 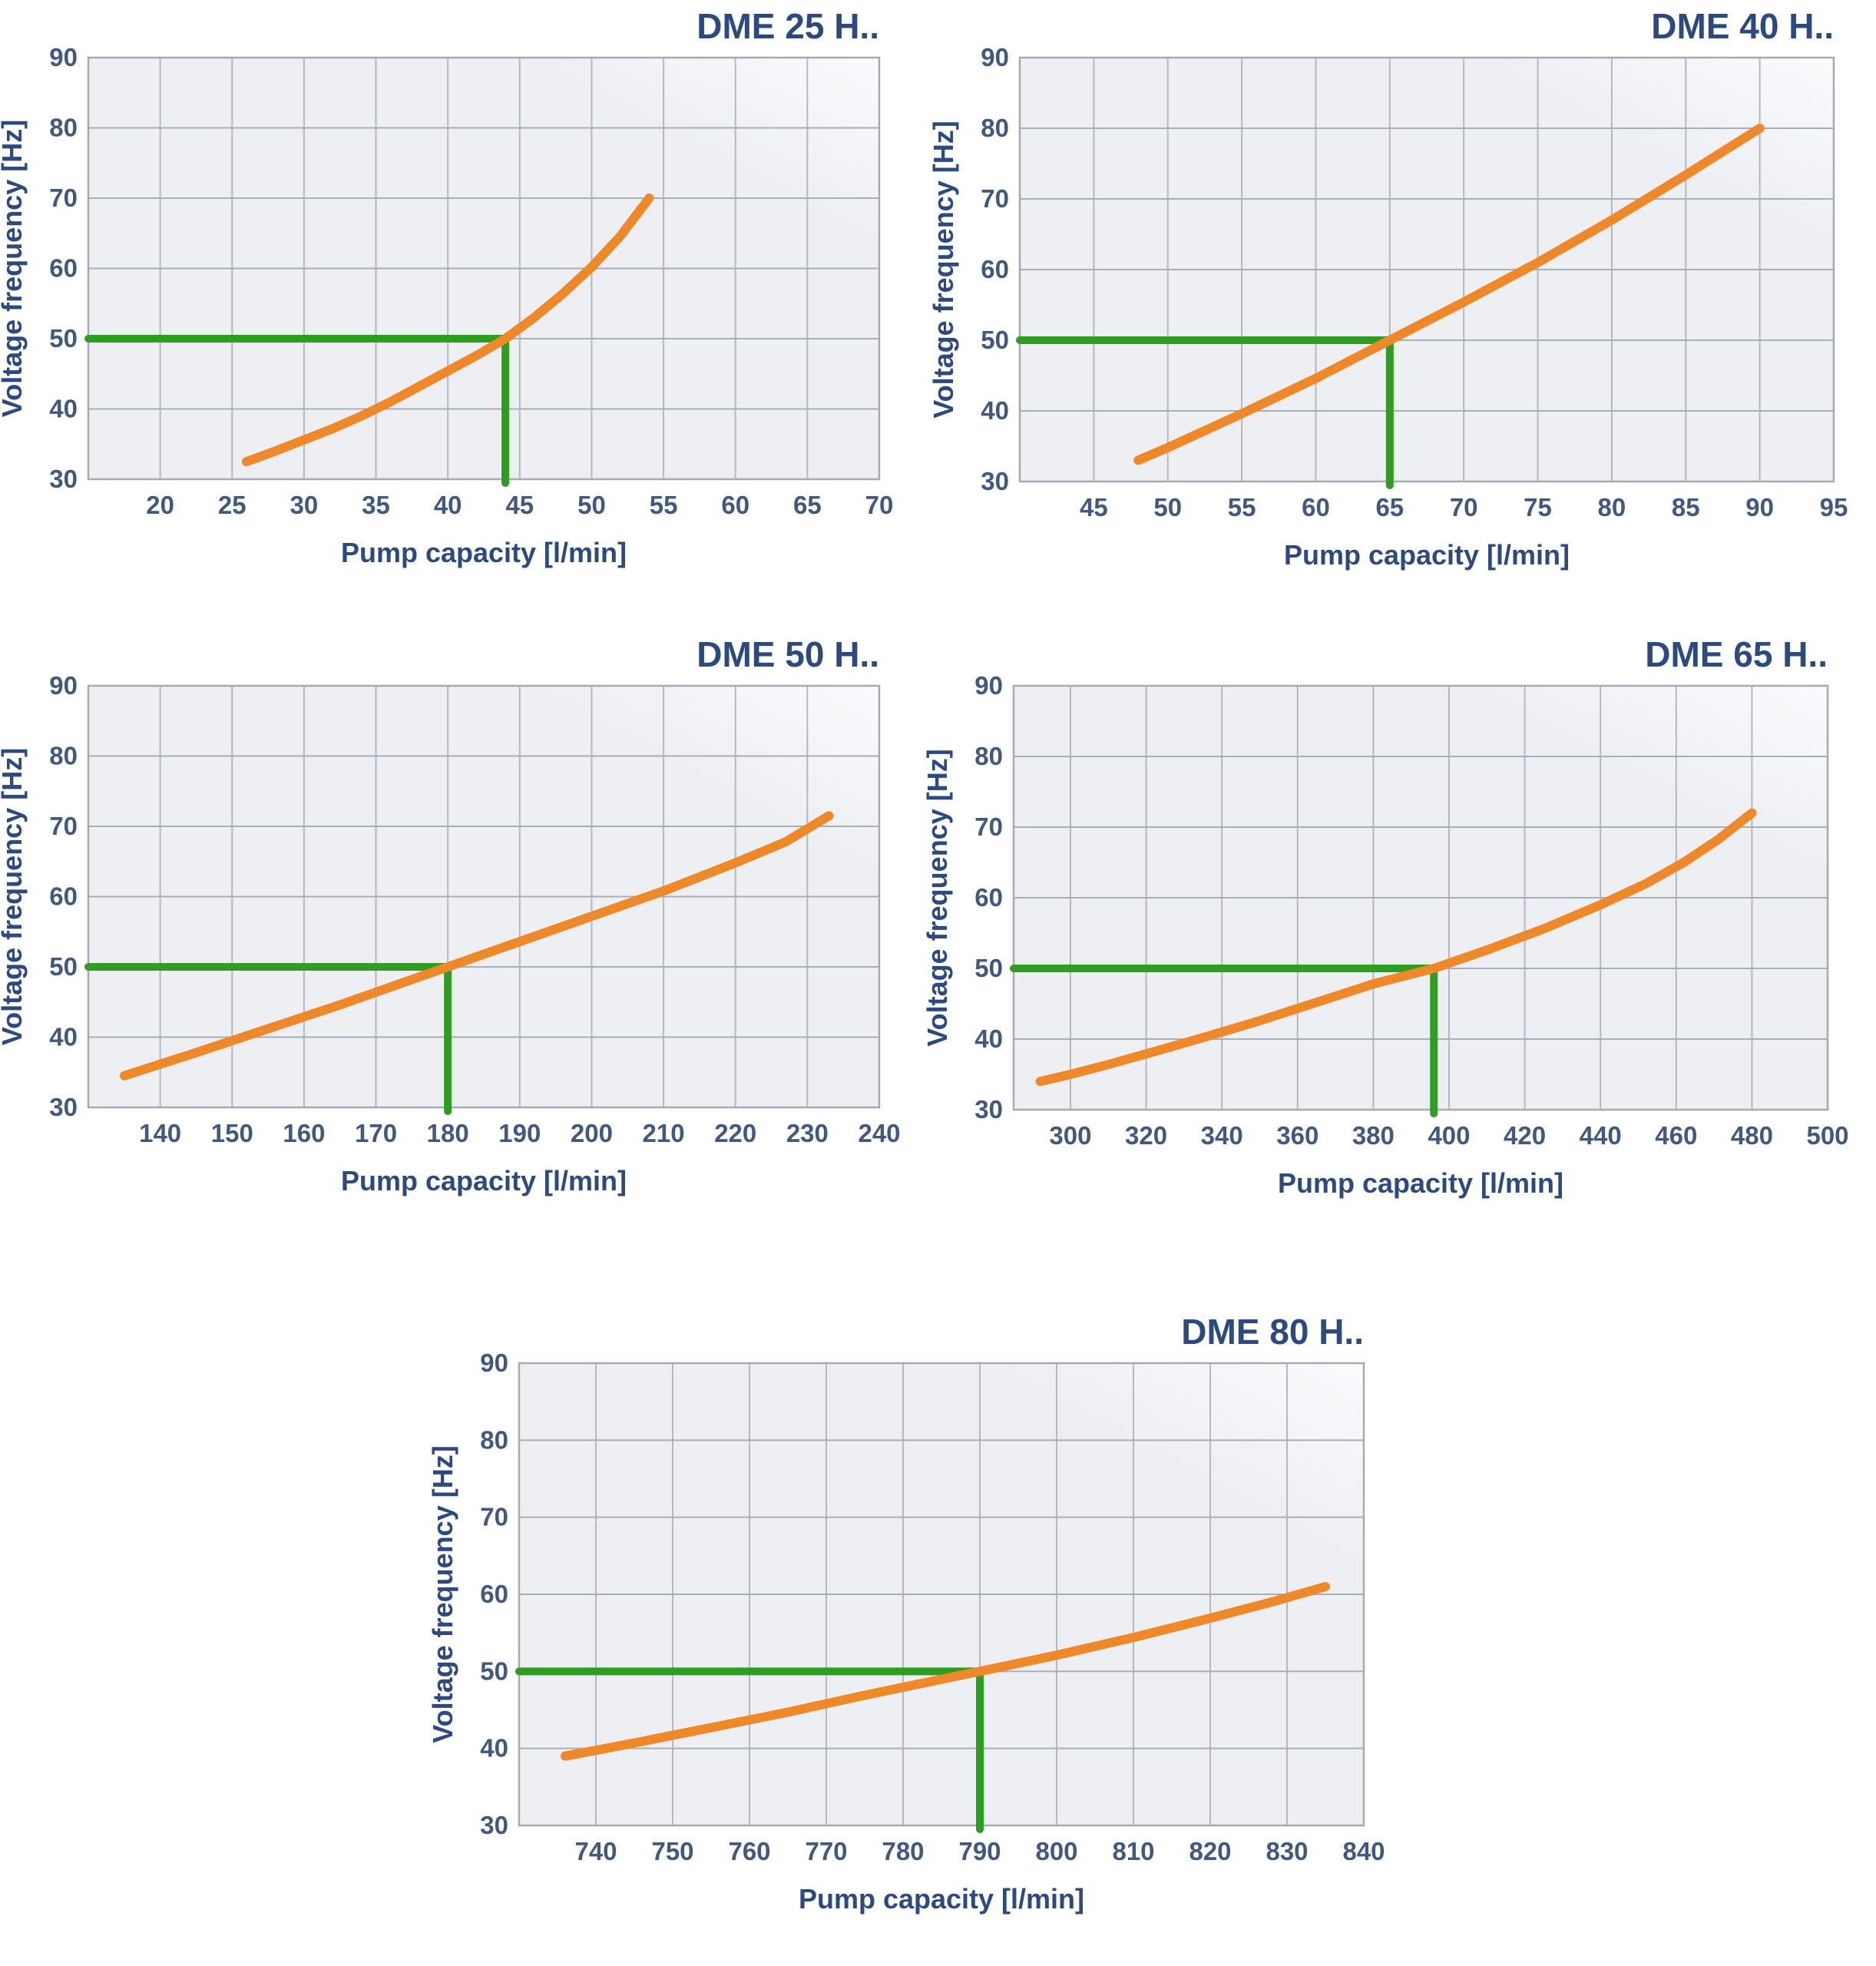 I want to click on x-tick-label: 760, so click(x=749, y=1851).